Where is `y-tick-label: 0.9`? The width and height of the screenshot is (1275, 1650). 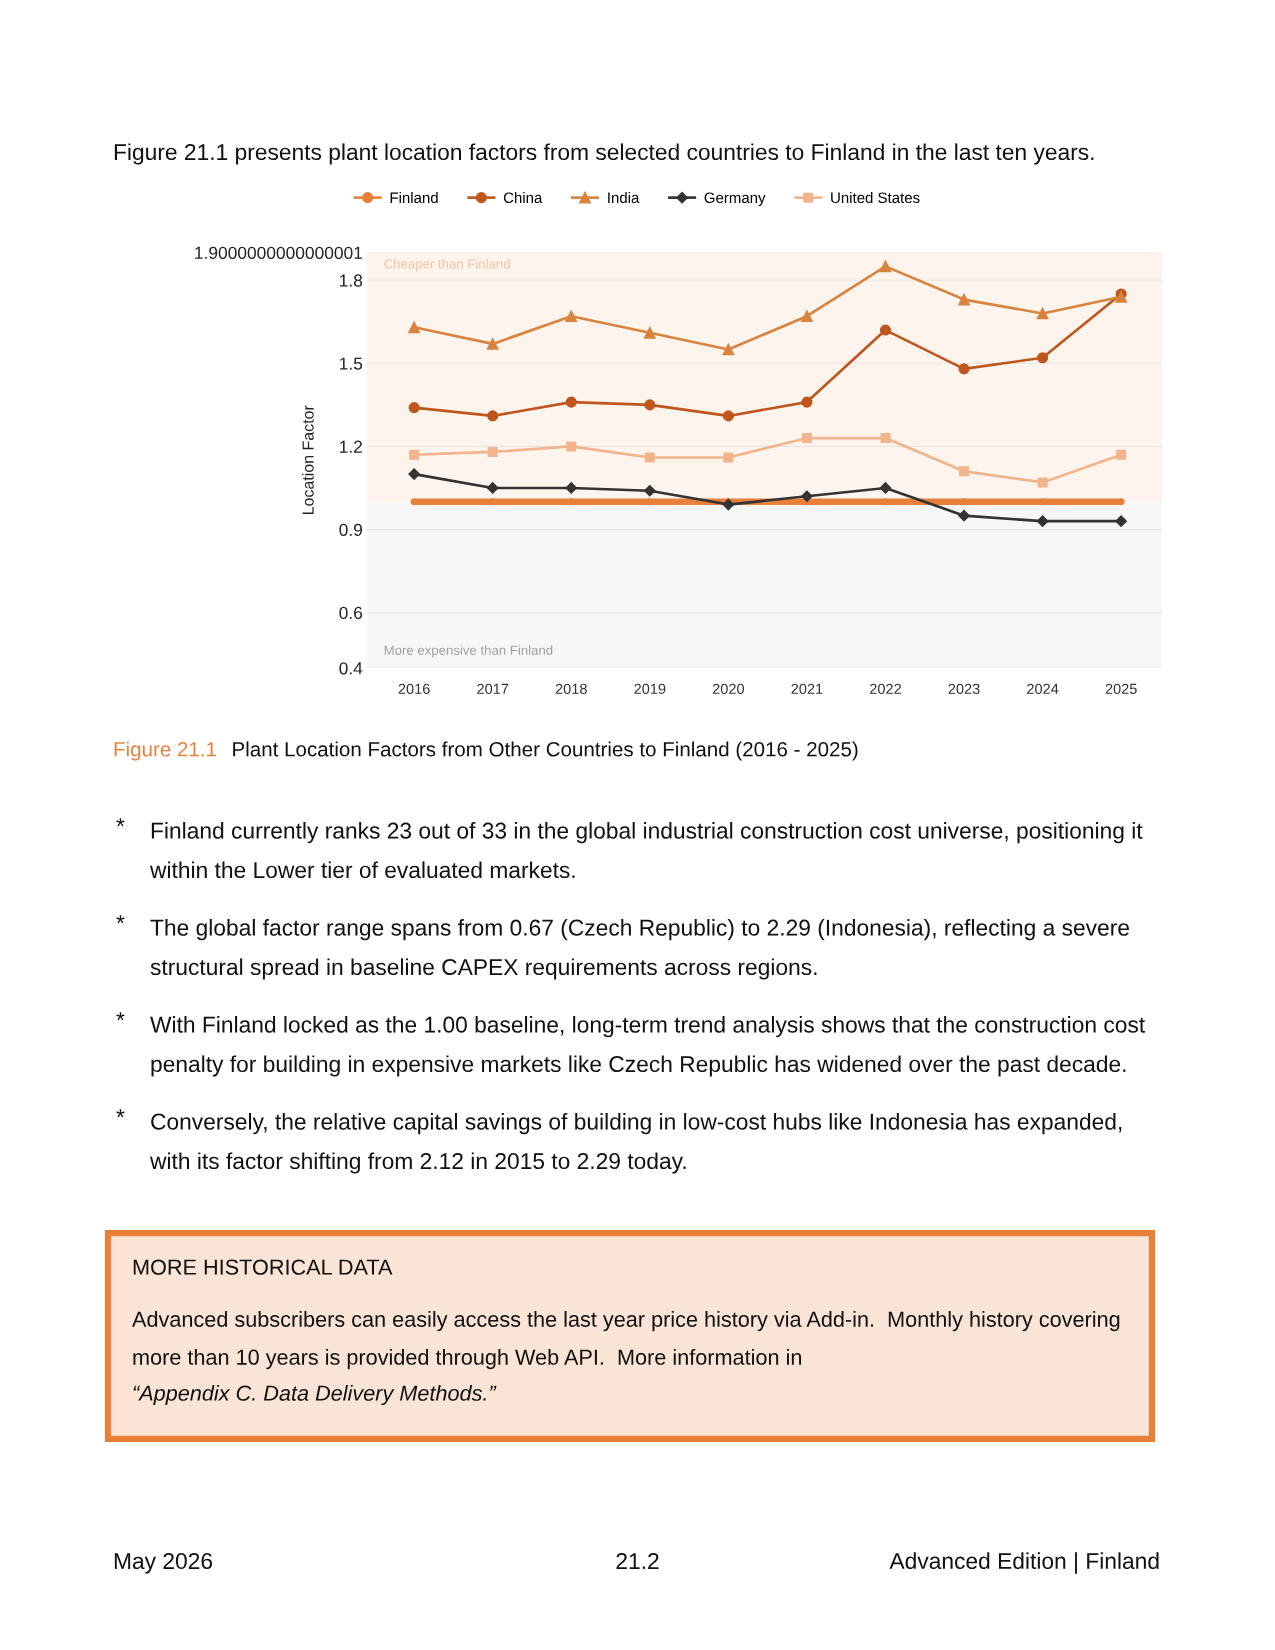
y-tick-label: 0.9 is located at coordinates (351, 529).